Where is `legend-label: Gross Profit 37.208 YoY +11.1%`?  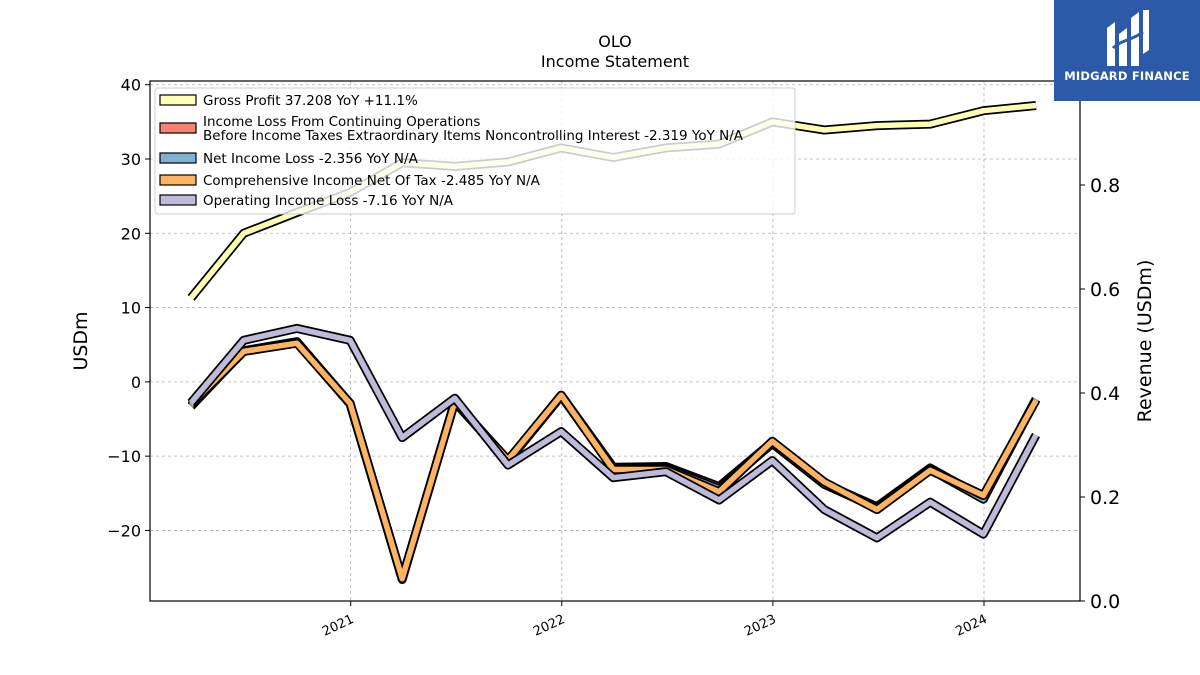
legend-label: Gross Profit 37.208 YoY +11.1% is located at coordinates (310, 101).